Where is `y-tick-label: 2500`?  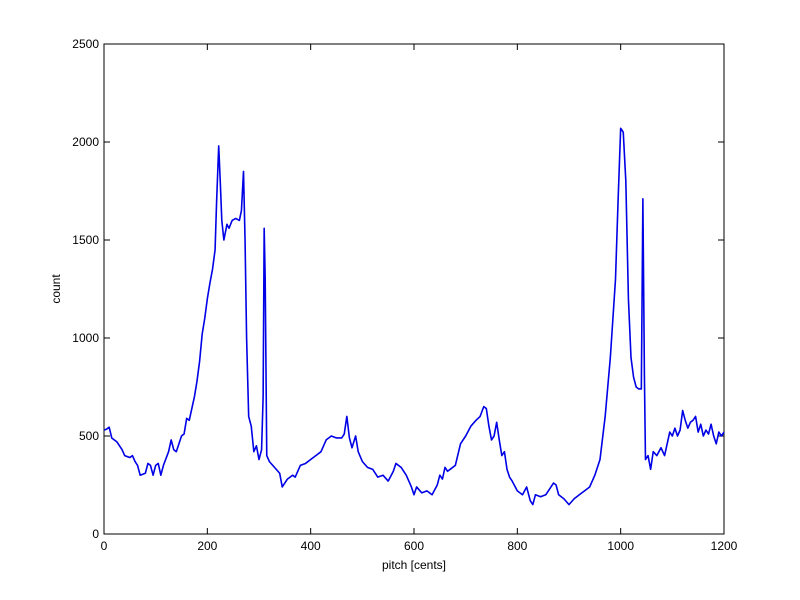
y-tick-label: 2500 is located at coordinates (85, 44).